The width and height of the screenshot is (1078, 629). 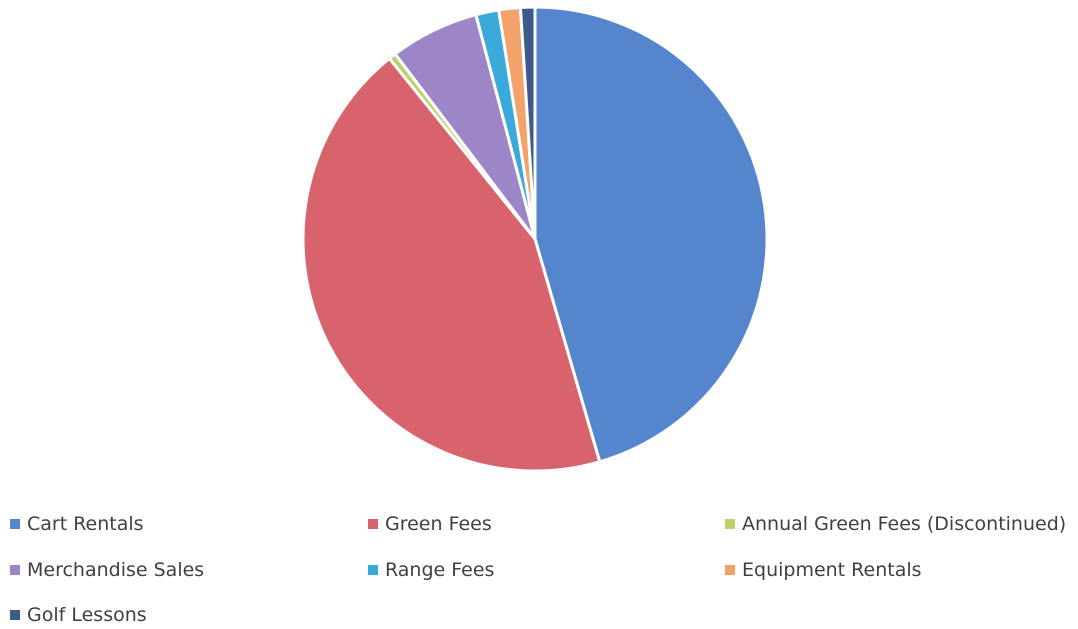 What do you see at coordinates (15, 615) in the screenshot?
I see `legend-swatch-golf-lessons` at bounding box center [15, 615].